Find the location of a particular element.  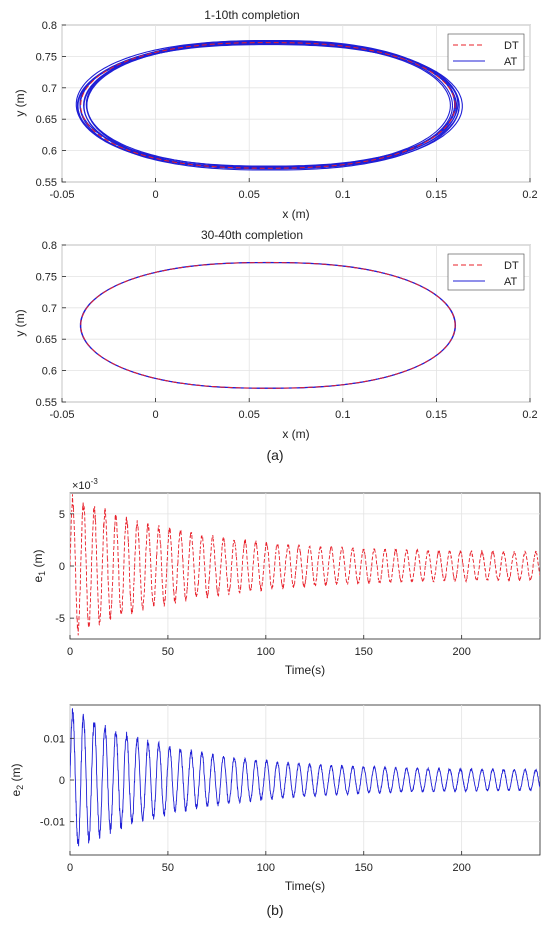

scale-multiplier: ×10⁻³ is located at coordinates (85, 484).